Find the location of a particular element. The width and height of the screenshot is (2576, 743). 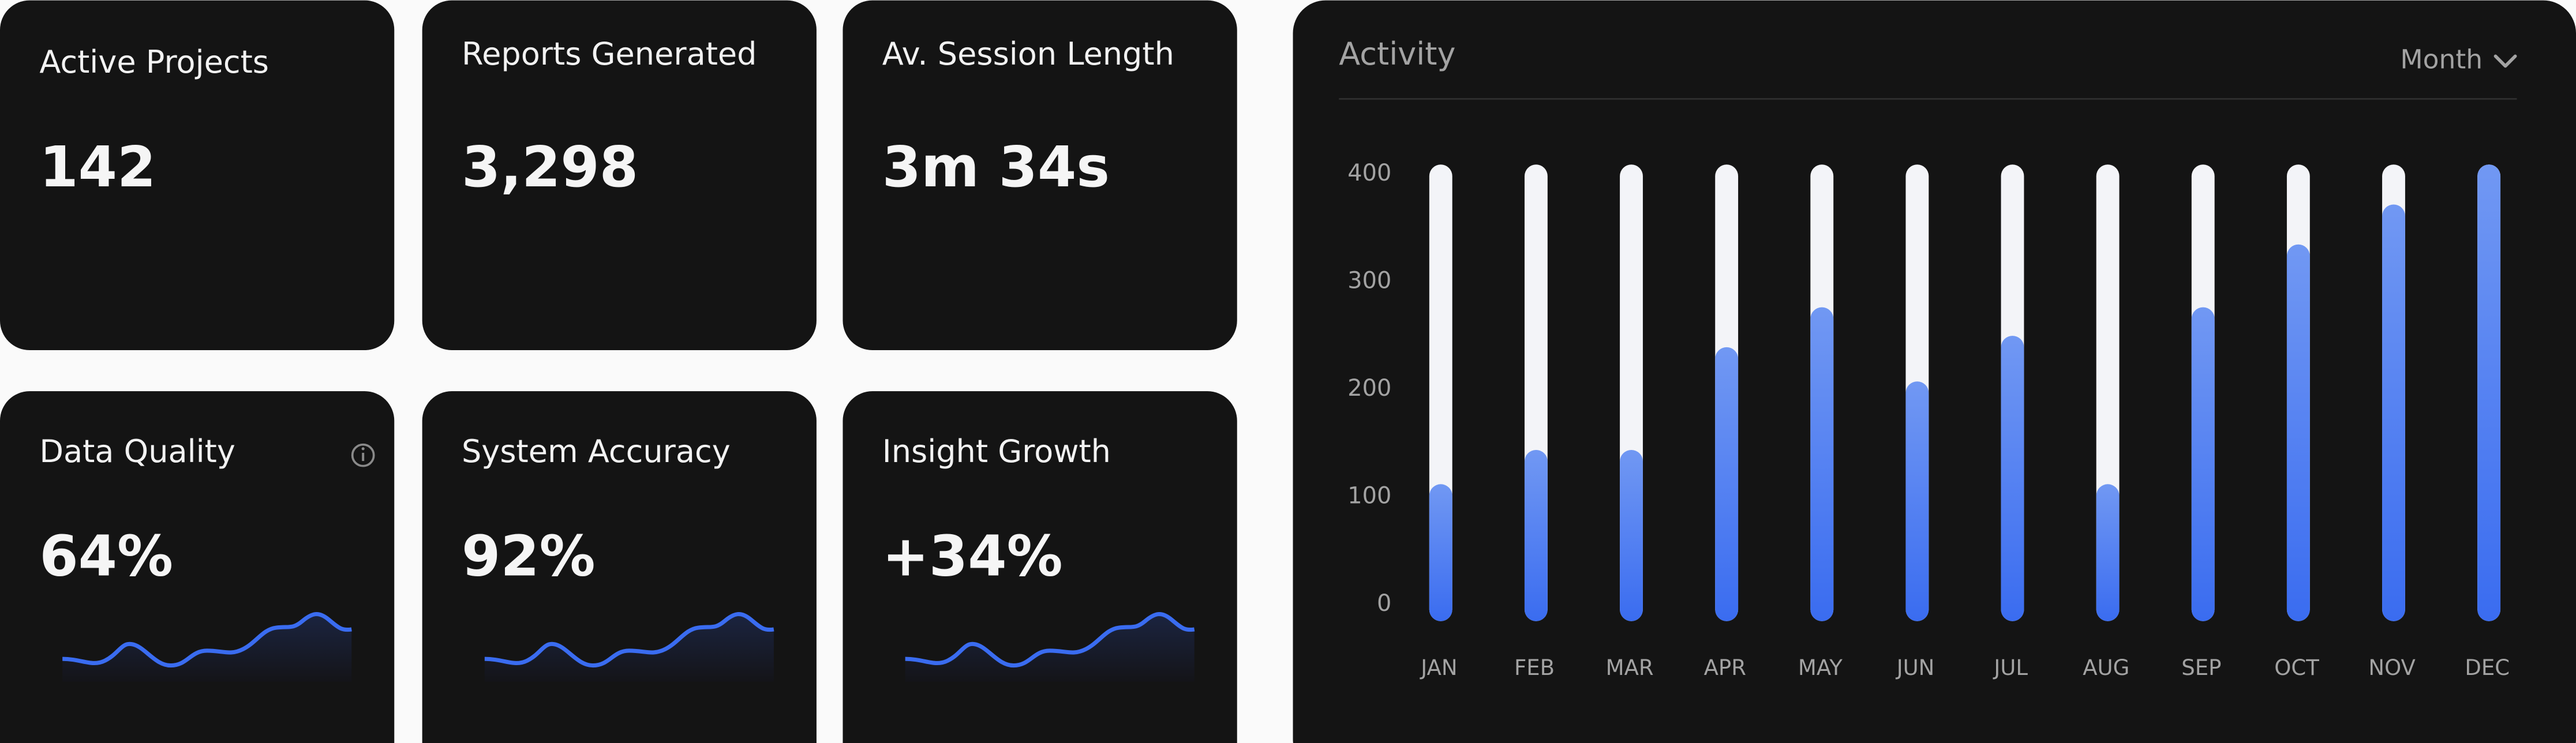

card-title: Av. Session Length is located at coordinates (1028, 54).